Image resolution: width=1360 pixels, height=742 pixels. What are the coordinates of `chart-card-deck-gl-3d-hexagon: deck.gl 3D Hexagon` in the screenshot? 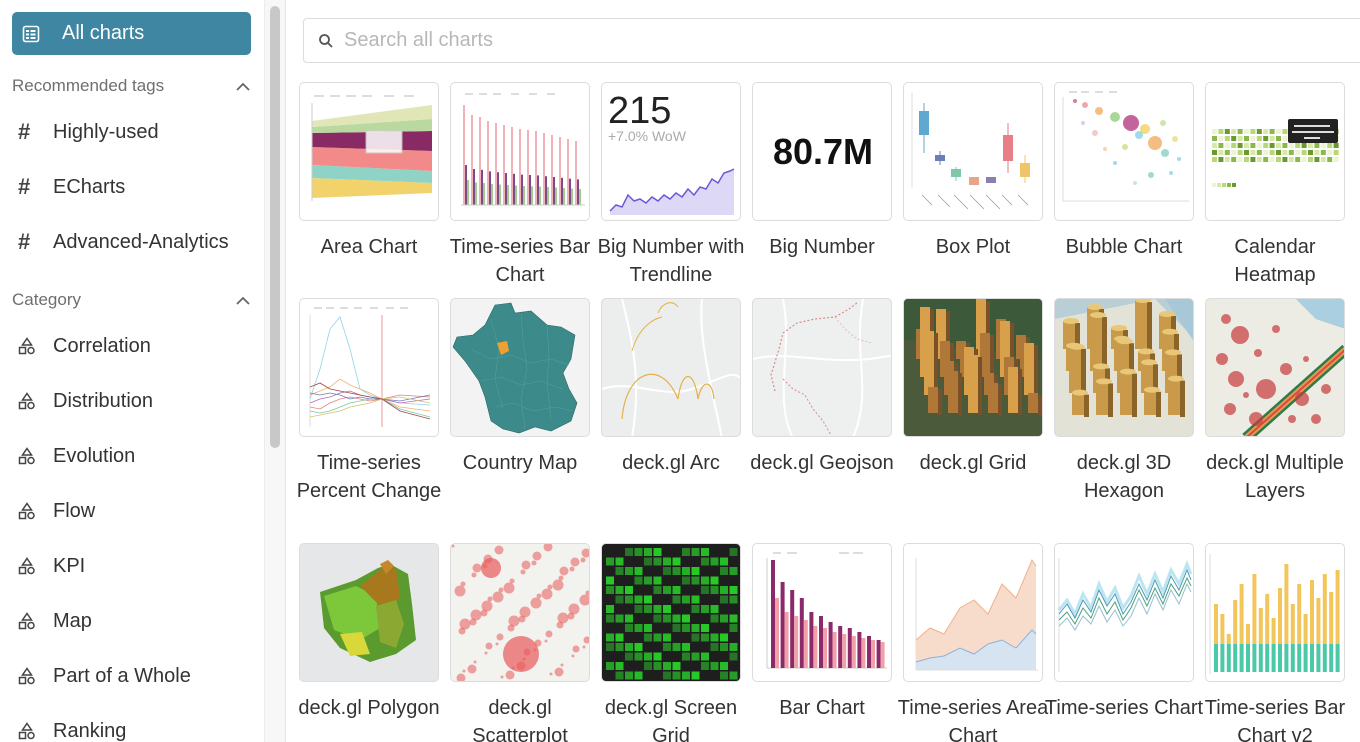 It's located at (1124, 401).